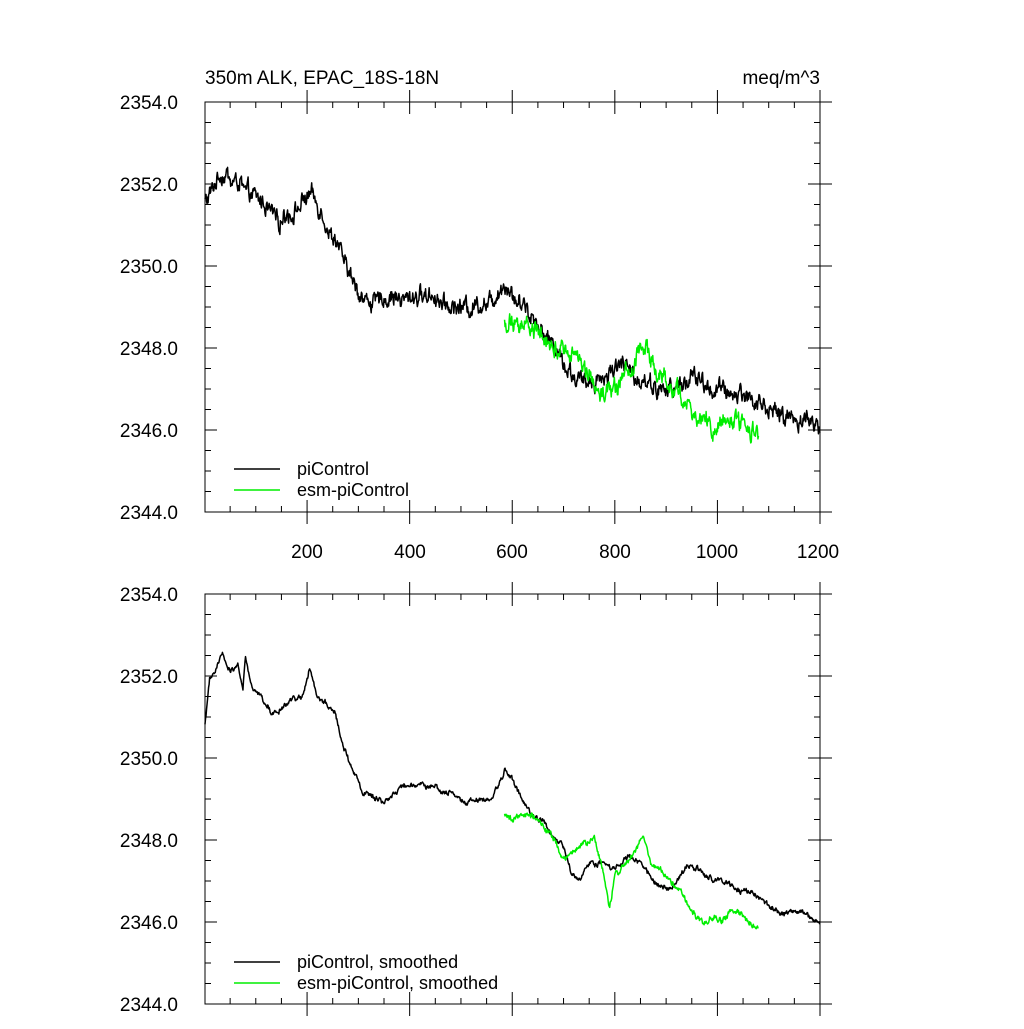 The width and height of the screenshot is (1024, 1029). What do you see at coordinates (149, 841) in the screenshot?
I see `bottom-y-tick-label: 2348.0` at bounding box center [149, 841].